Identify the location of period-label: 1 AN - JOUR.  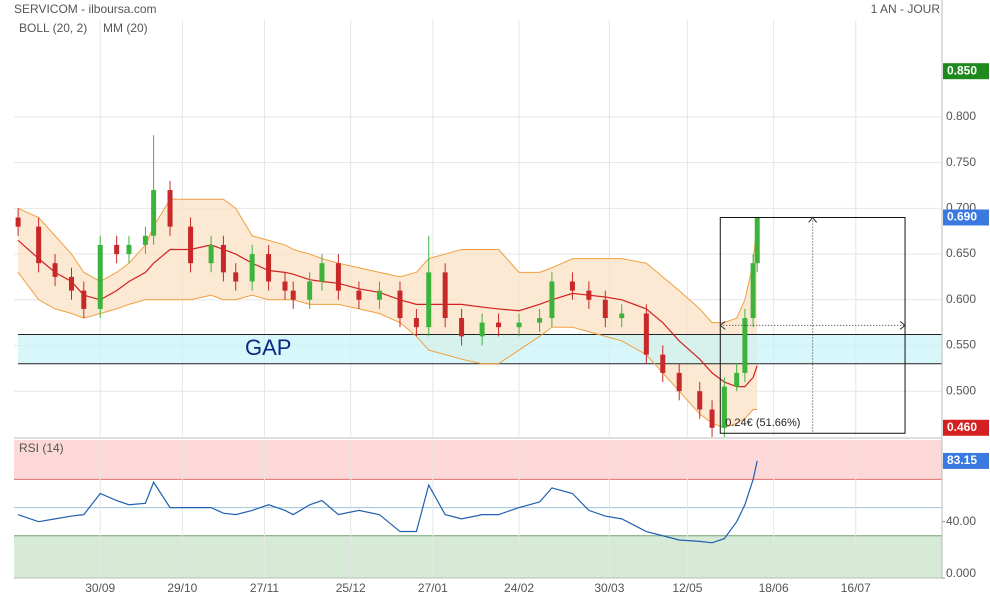
(906, 9).